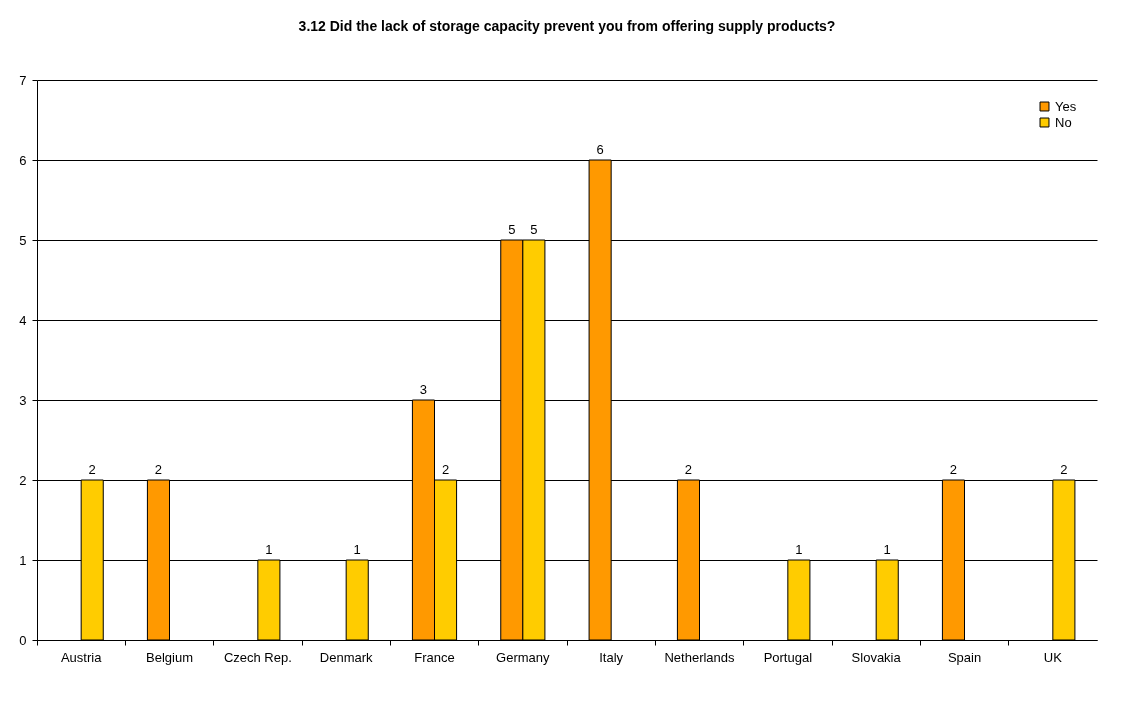 This screenshot has width=1137, height=706. What do you see at coordinates (81, 657) in the screenshot?
I see `x-tick-label: Austria` at bounding box center [81, 657].